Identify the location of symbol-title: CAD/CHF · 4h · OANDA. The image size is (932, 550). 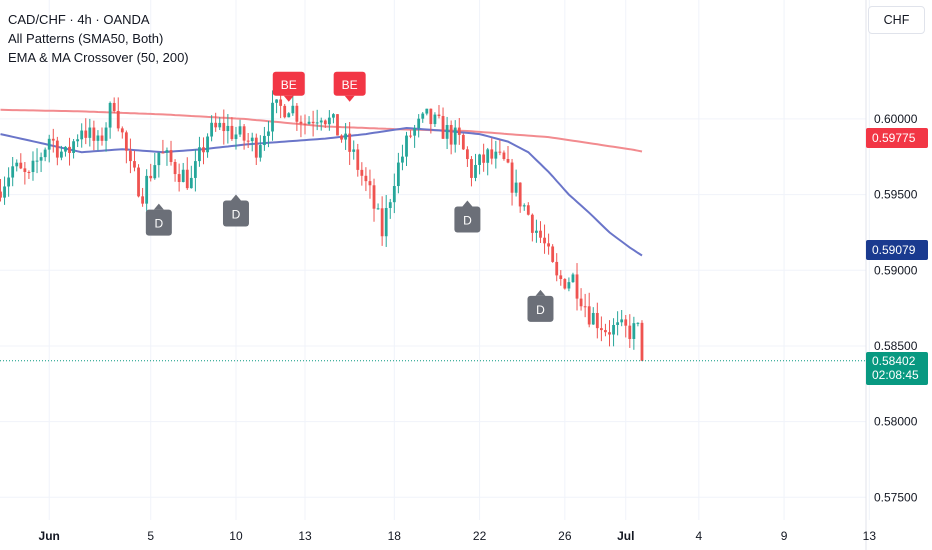
(79, 19).